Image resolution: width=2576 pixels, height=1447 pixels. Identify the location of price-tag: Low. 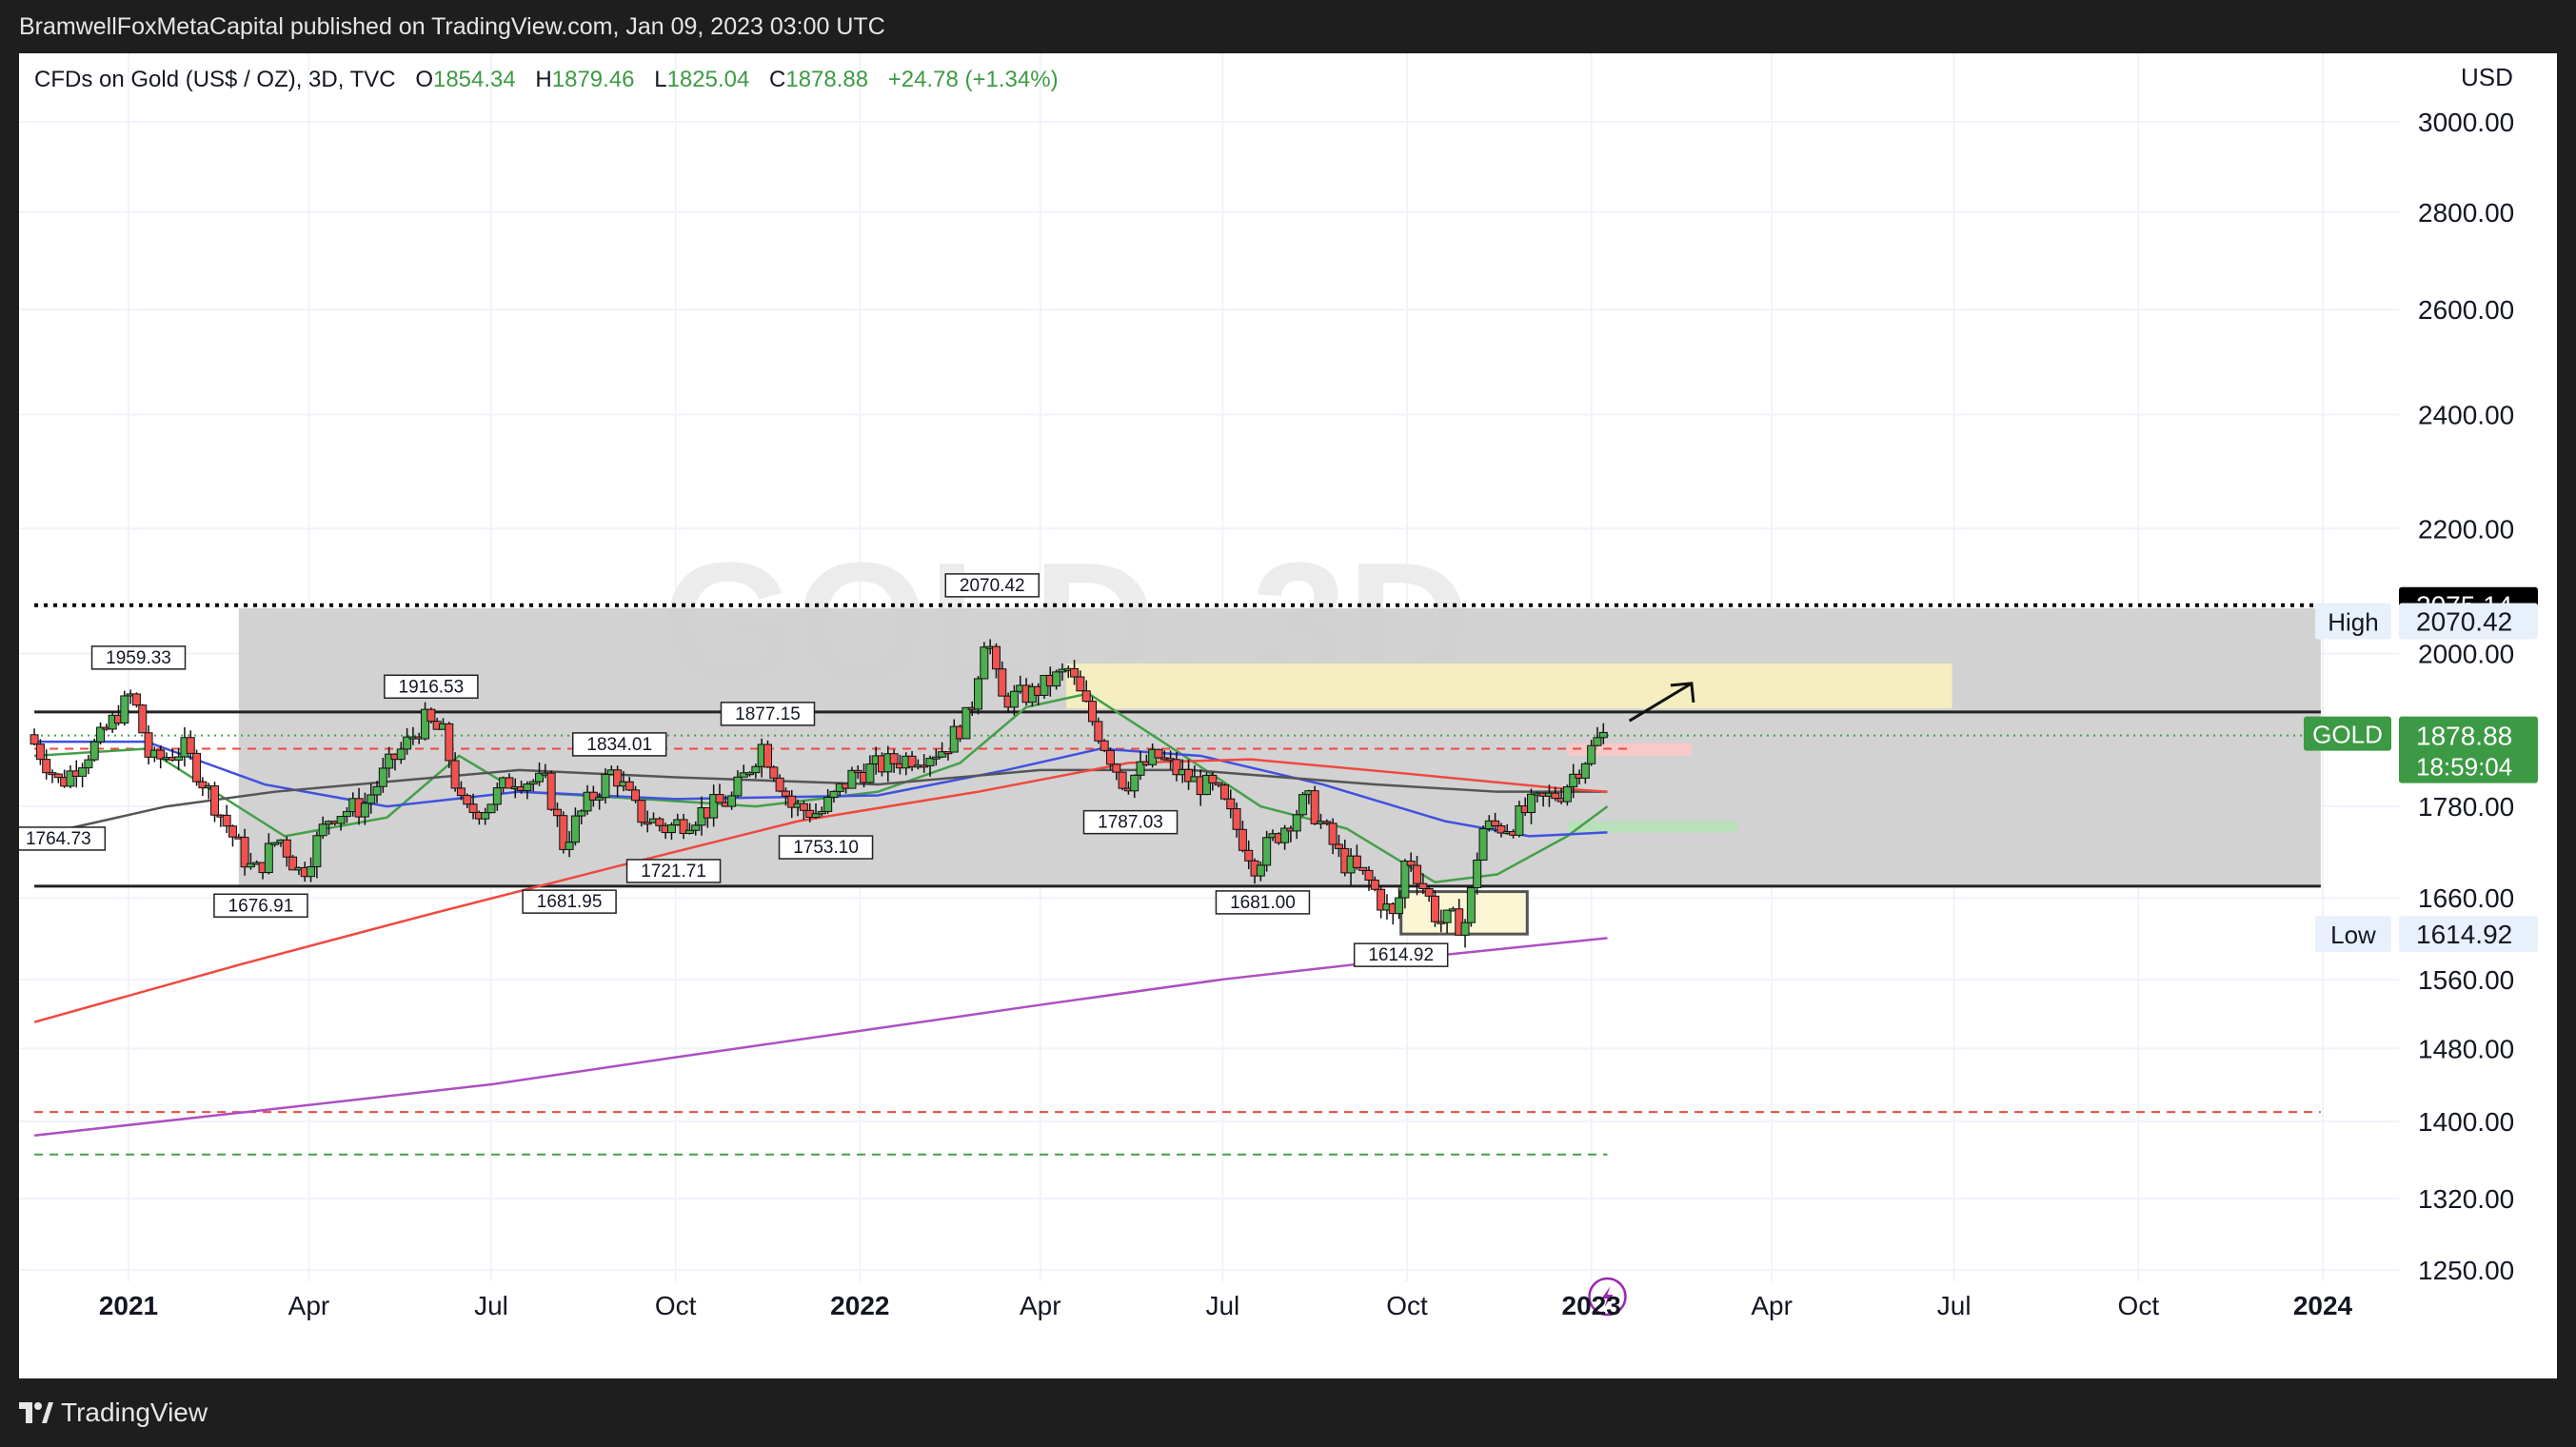
(2353, 935).